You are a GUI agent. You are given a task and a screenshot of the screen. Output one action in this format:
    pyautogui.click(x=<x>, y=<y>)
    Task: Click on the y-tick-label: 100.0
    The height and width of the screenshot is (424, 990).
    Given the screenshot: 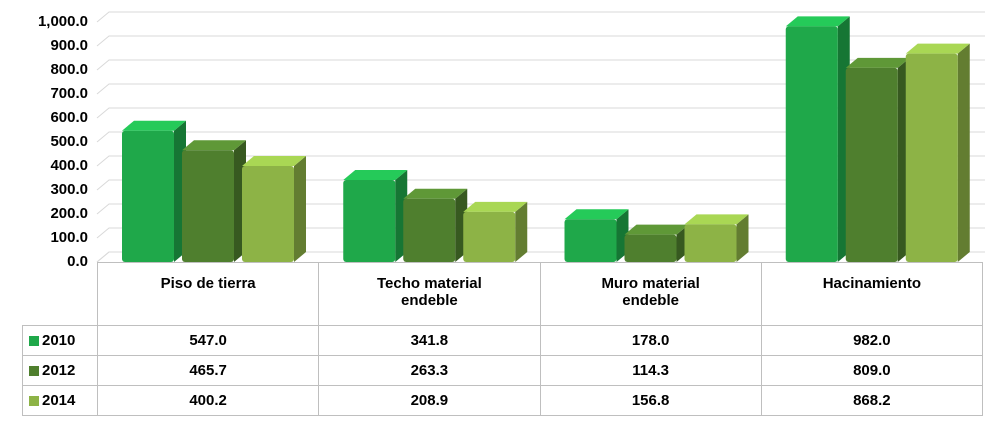 What is the action you would take?
    pyautogui.click(x=69, y=237)
    